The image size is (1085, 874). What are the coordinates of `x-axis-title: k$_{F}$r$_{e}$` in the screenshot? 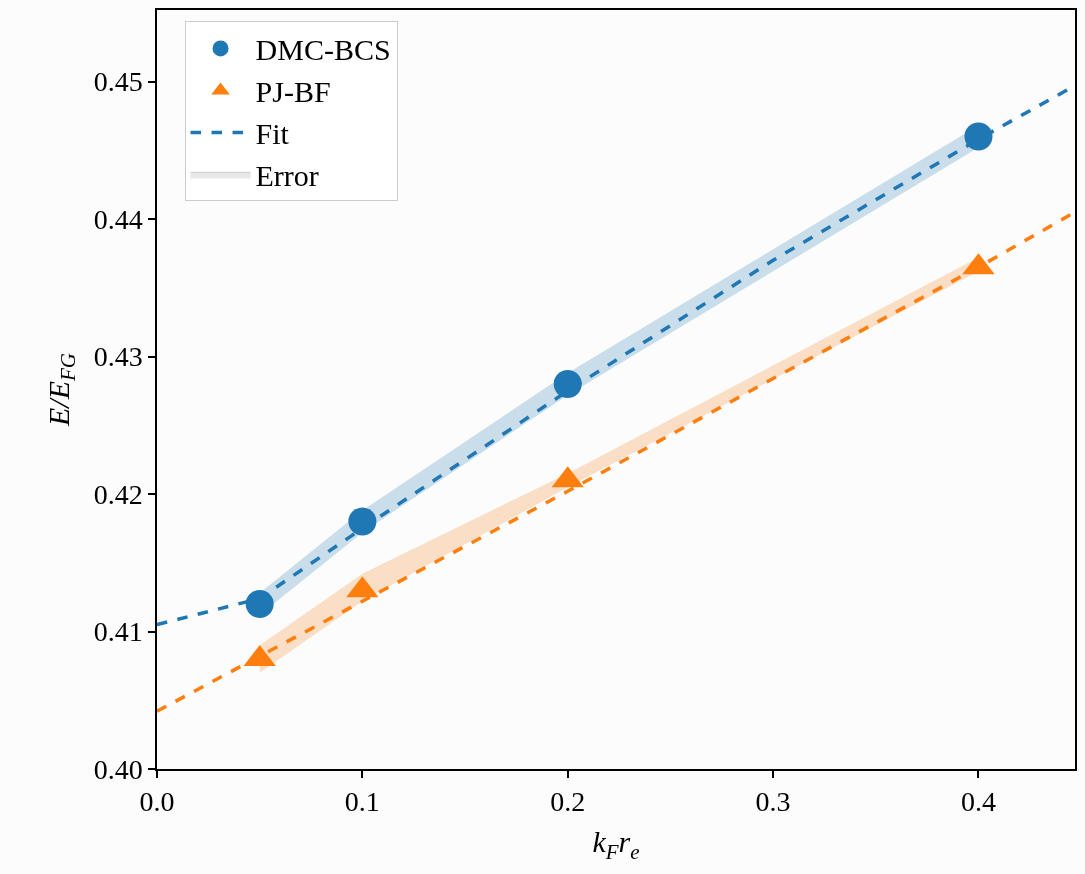 It's located at (616, 844).